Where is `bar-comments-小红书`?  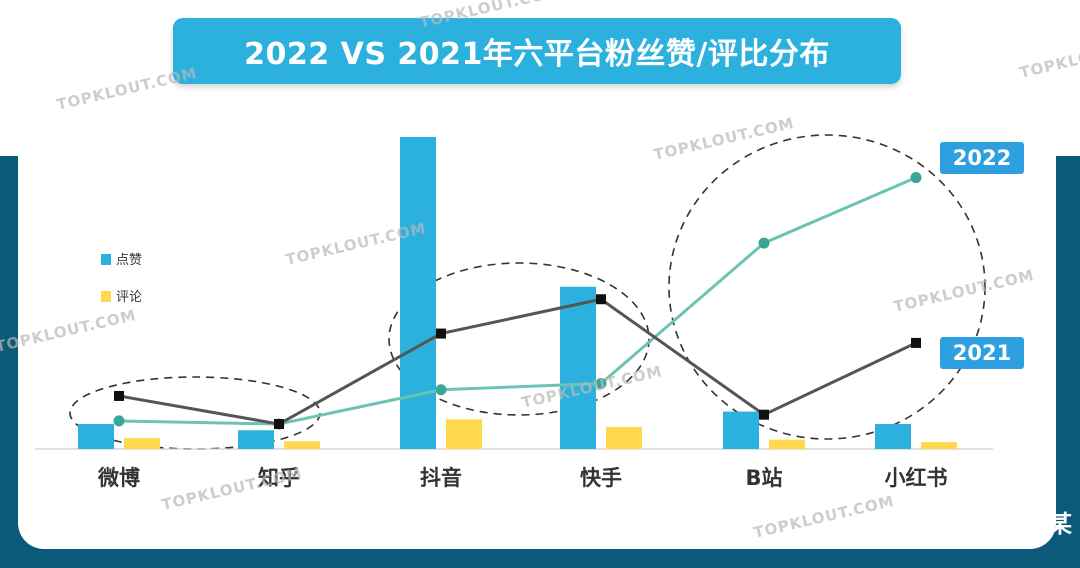 bar-comments-小红书 is located at coordinates (939, 445).